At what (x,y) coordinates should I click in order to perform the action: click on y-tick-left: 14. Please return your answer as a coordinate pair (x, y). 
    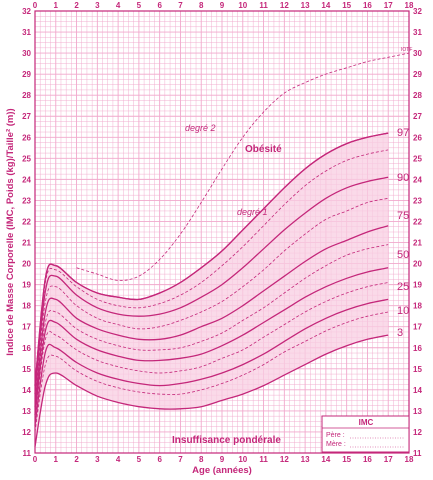
    Looking at the image, I should click on (26, 390).